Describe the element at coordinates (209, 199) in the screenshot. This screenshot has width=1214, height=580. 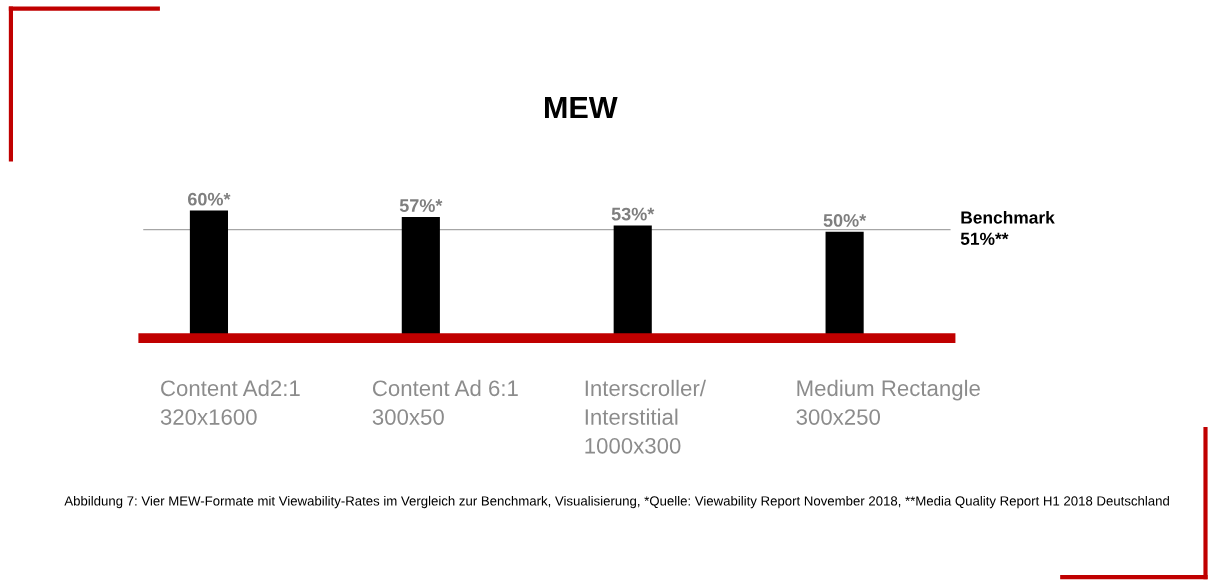
I see `data-label: 60%*` at that location.